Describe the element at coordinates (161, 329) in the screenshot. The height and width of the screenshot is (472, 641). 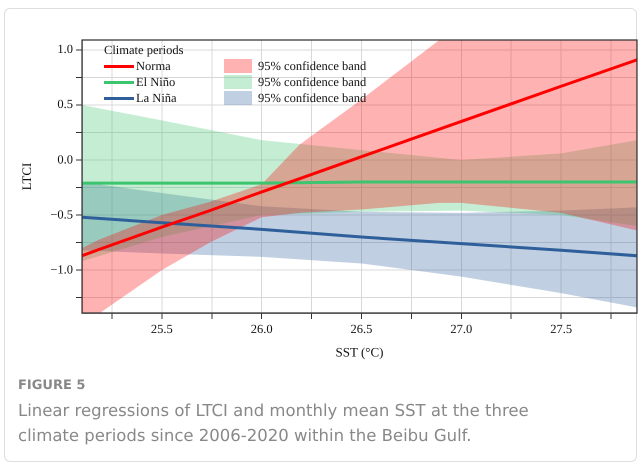
I see `x-tick-label: 25.5` at that location.